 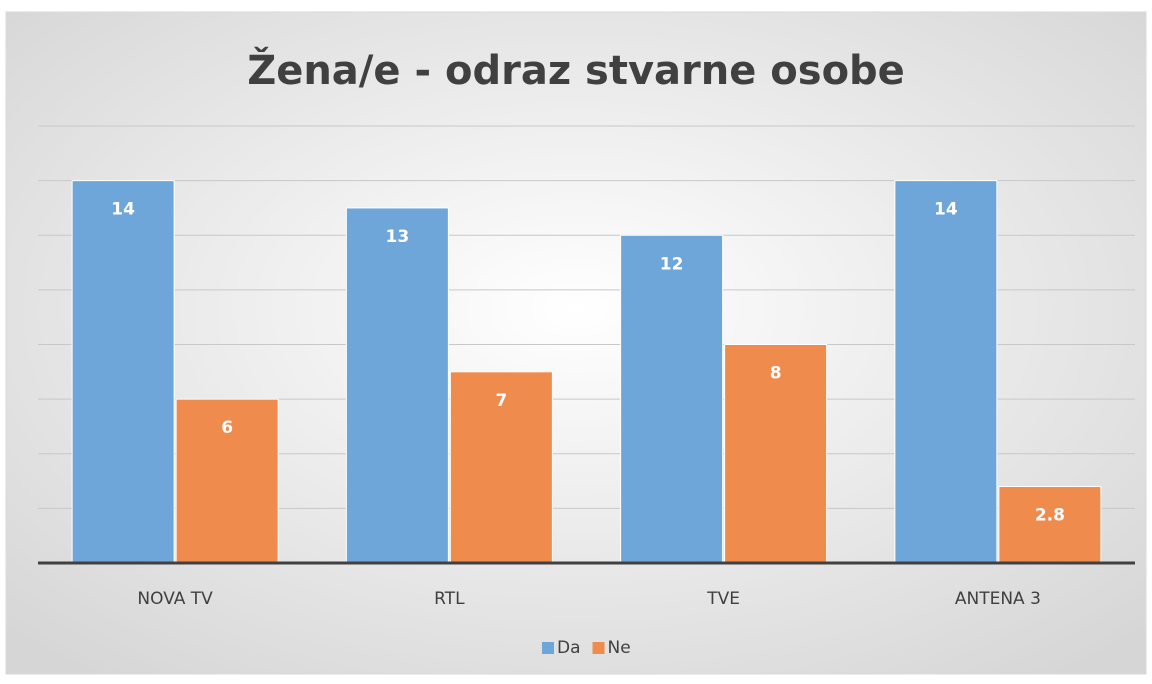 What do you see at coordinates (227, 428) in the screenshot?
I see `value-label: 6` at bounding box center [227, 428].